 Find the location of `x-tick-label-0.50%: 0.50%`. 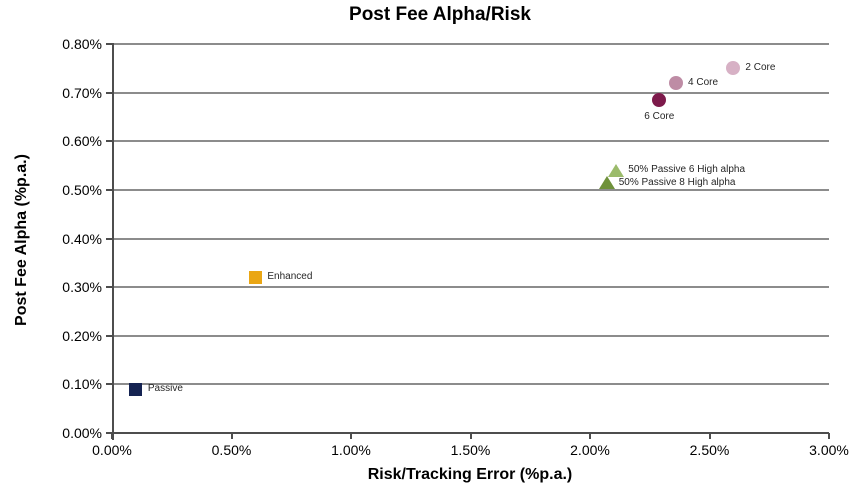

x-tick-label-0.50%: 0.50% is located at coordinates (231, 450).